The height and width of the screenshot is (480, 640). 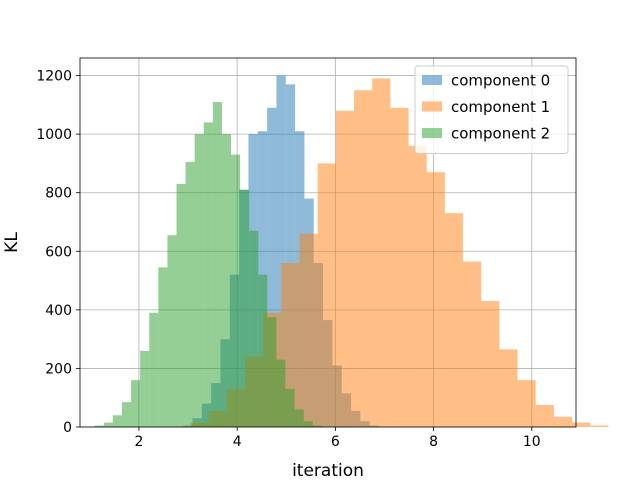 What do you see at coordinates (328, 470) in the screenshot?
I see `x-axis-label: iteration` at bounding box center [328, 470].